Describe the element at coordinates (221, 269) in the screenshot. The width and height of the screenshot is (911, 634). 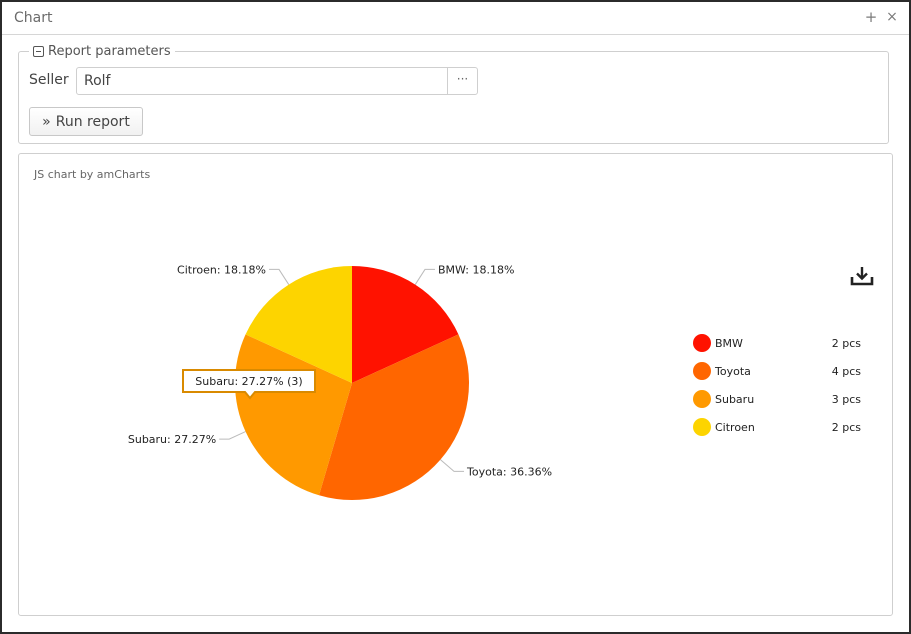
I see `pie-label-citroen: Citroen: 18.18%` at that location.